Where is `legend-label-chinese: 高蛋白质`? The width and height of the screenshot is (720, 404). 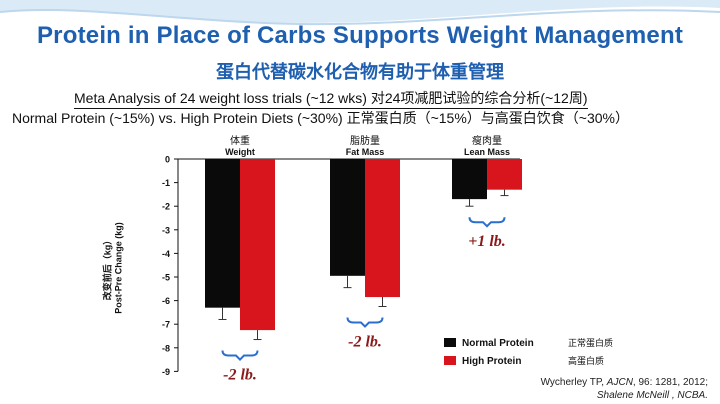 legend-label-chinese: 高蛋白质 is located at coordinates (586, 361).